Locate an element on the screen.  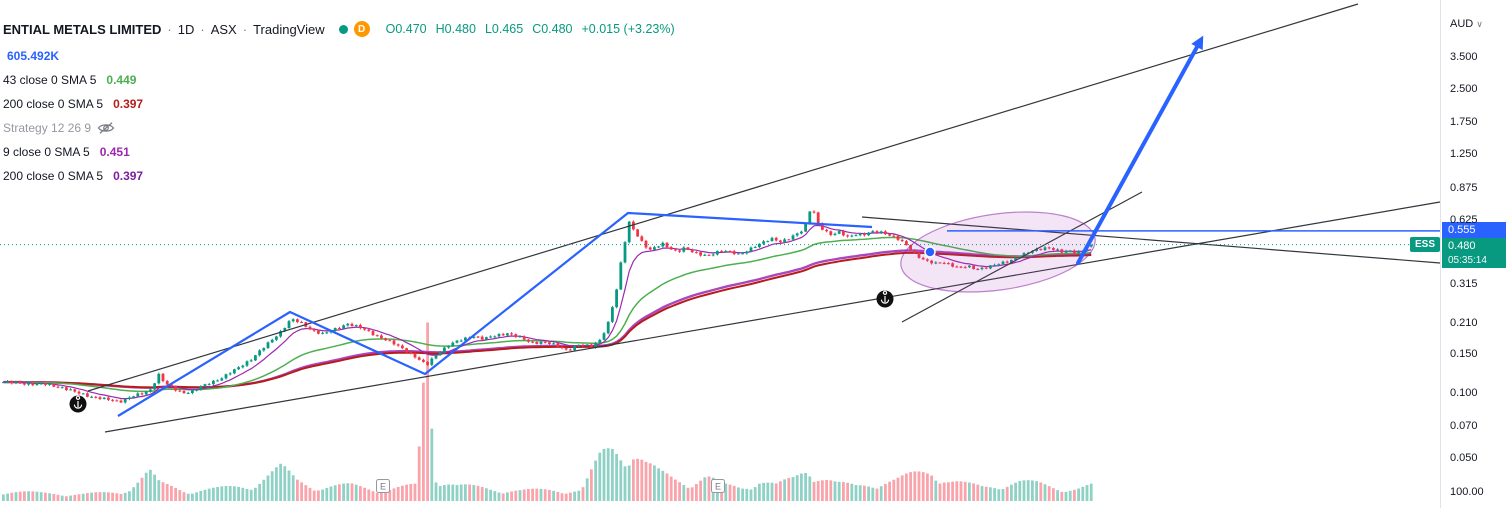
arrow-drawing is located at coordinates (1137, 155).